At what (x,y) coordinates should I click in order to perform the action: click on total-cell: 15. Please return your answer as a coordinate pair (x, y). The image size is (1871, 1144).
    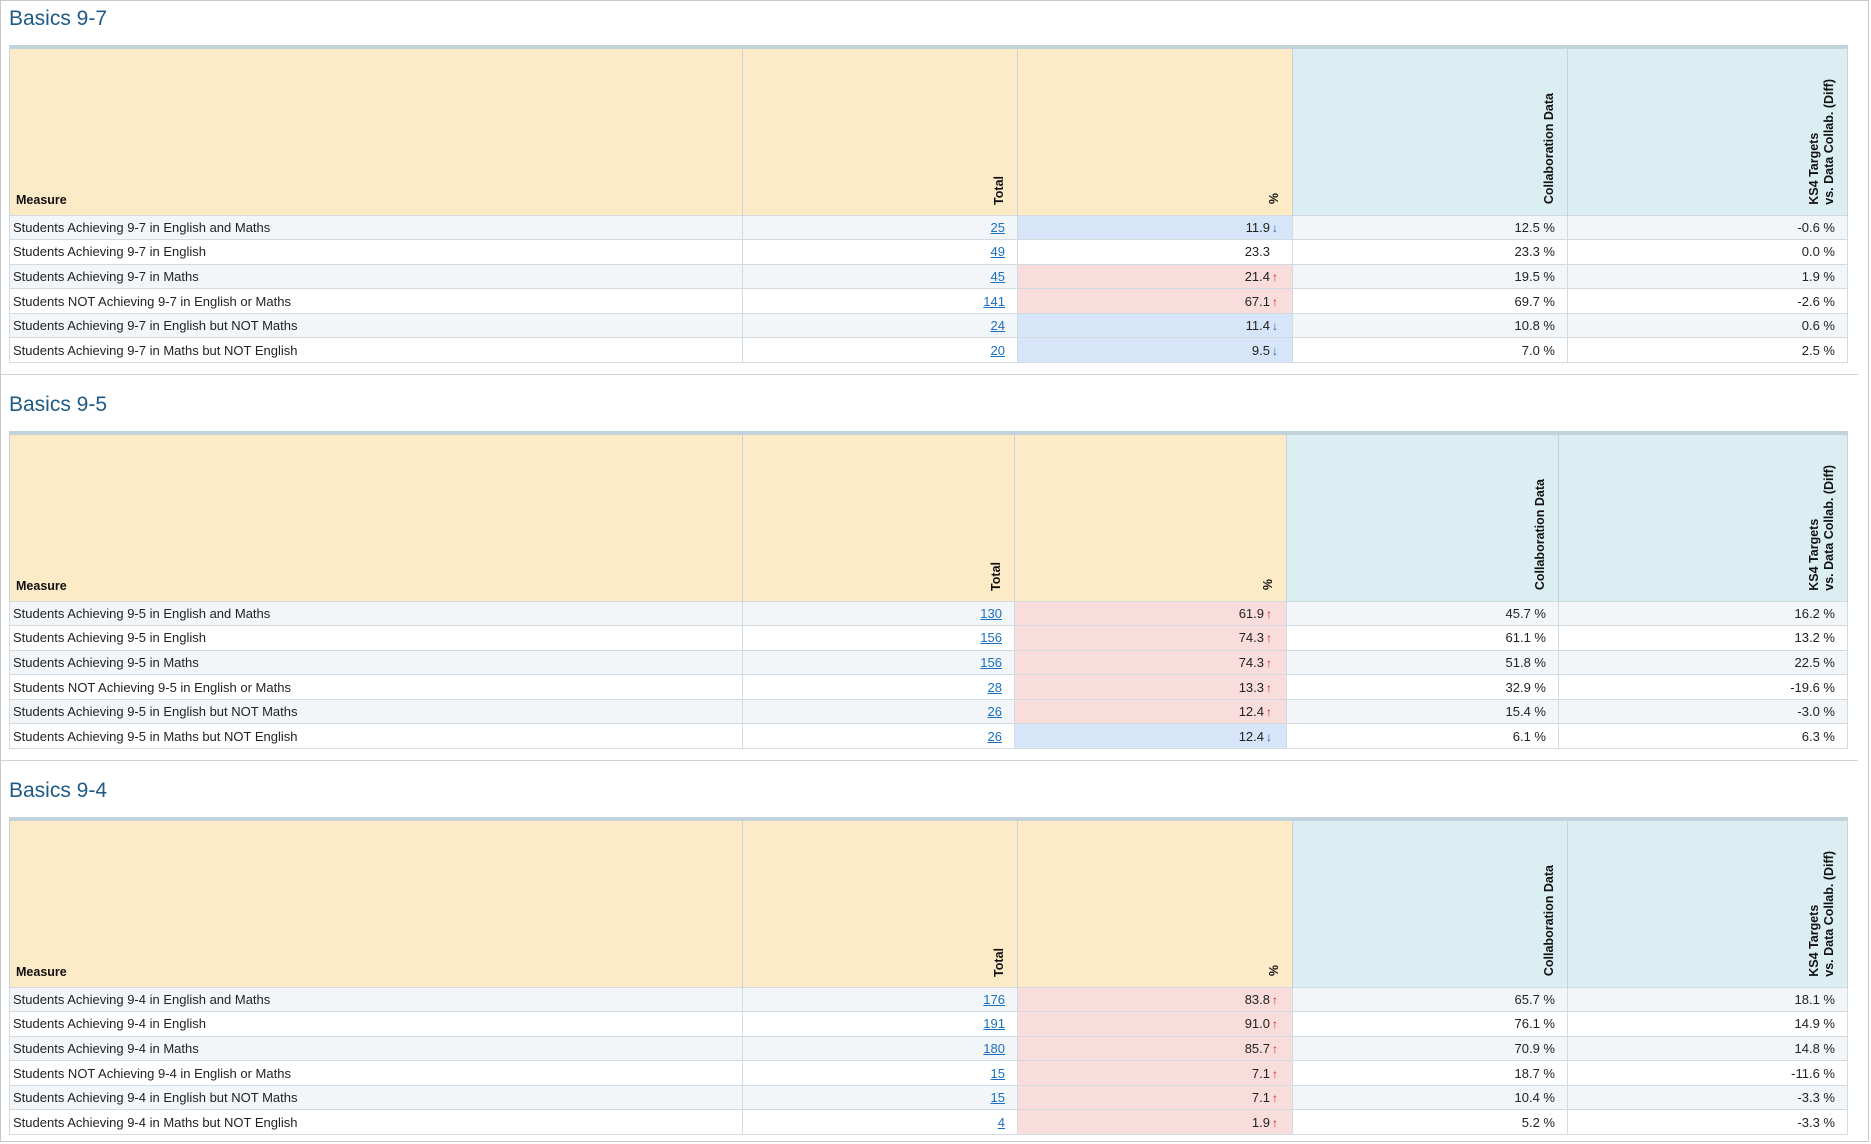
    Looking at the image, I should click on (880, 1097).